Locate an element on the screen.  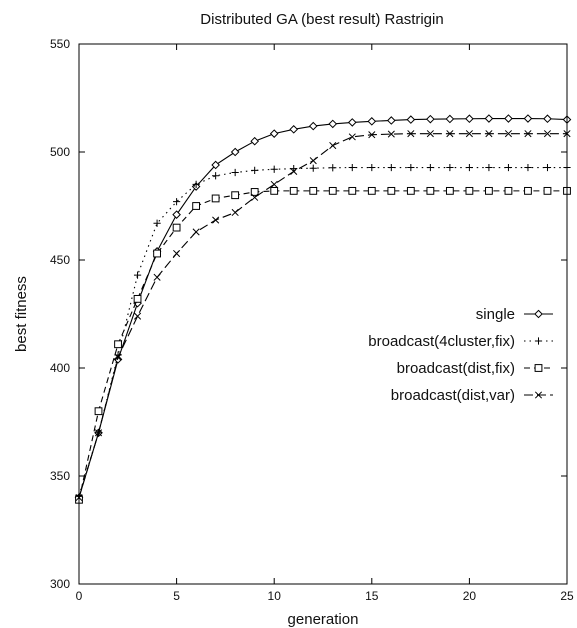
x-tick-label: 20 is located at coordinates (470, 596).